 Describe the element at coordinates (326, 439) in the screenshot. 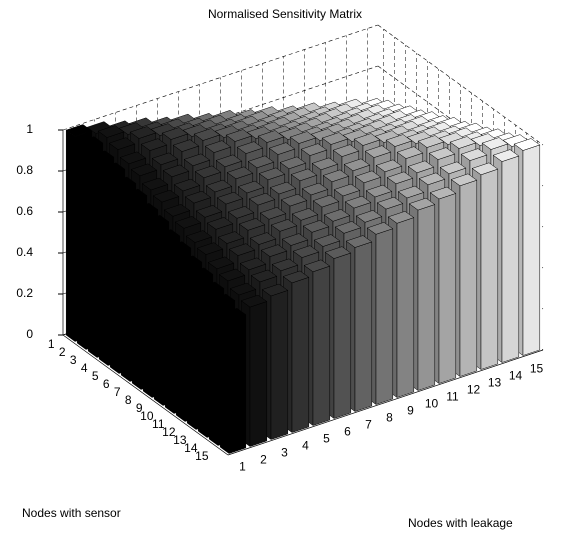

I see `x-tick-label: 5` at that location.